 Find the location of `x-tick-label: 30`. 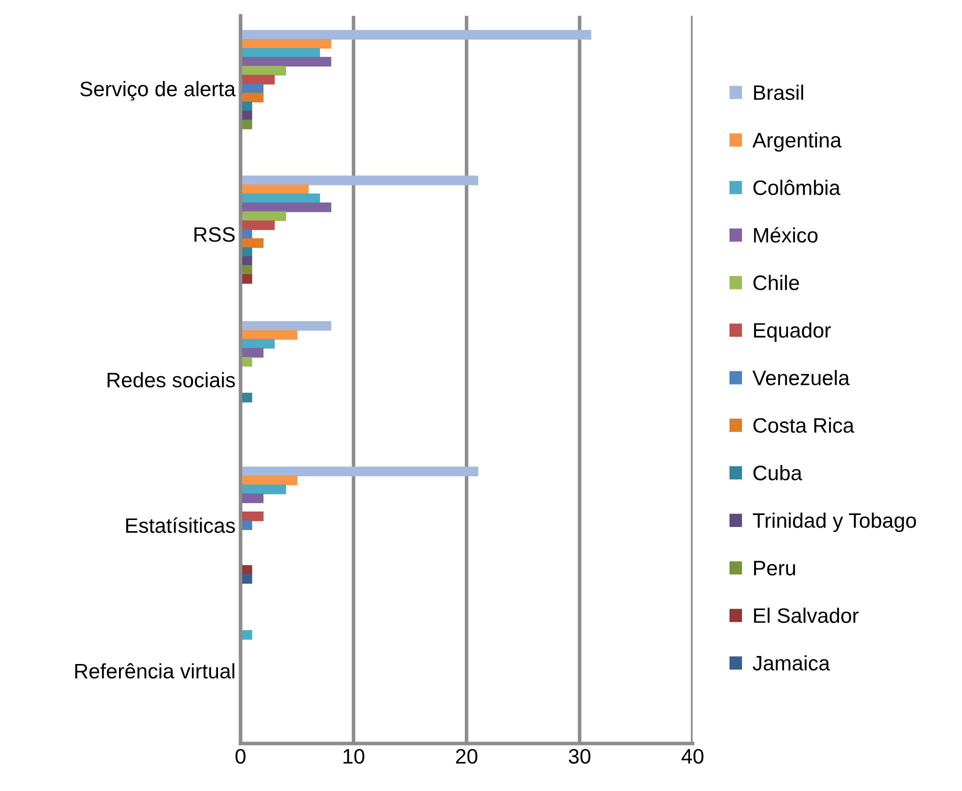

x-tick-label: 30 is located at coordinates (579, 756).